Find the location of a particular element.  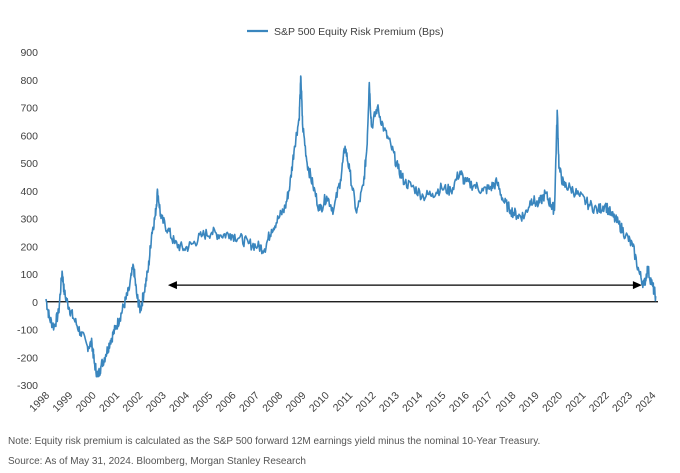

x-tick-label: 2023 is located at coordinates (622, 402).